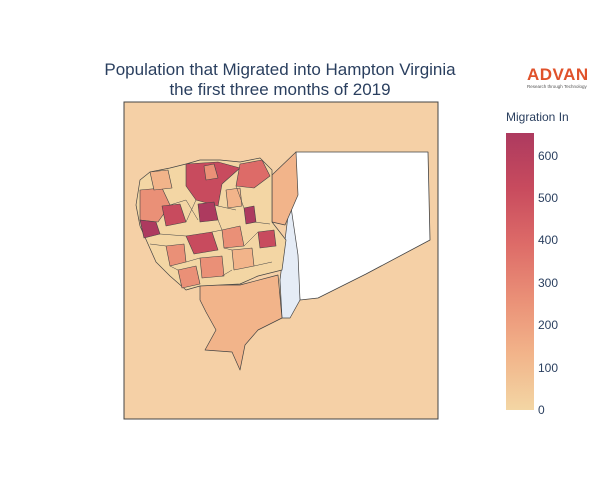 Image resolution: width=600 pixels, height=500 pixels. Describe the element at coordinates (211, 172) in the screenshot. I see `map-region-north-small` at that location.